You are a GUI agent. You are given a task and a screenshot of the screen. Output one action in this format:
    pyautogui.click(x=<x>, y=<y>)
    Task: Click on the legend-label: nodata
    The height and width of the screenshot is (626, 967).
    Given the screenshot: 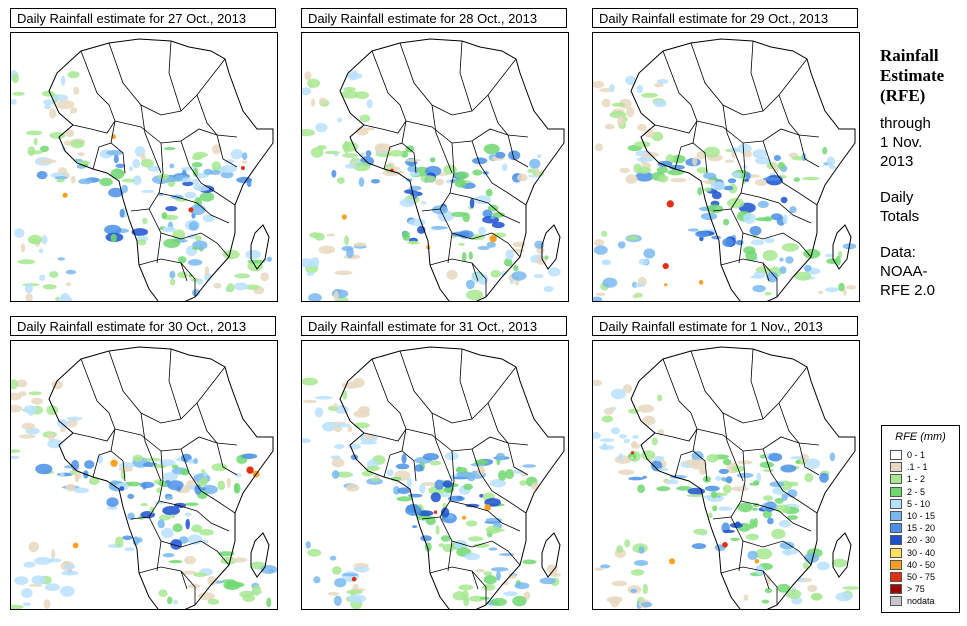 What is the action you would take?
    pyautogui.click(x=921, y=601)
    